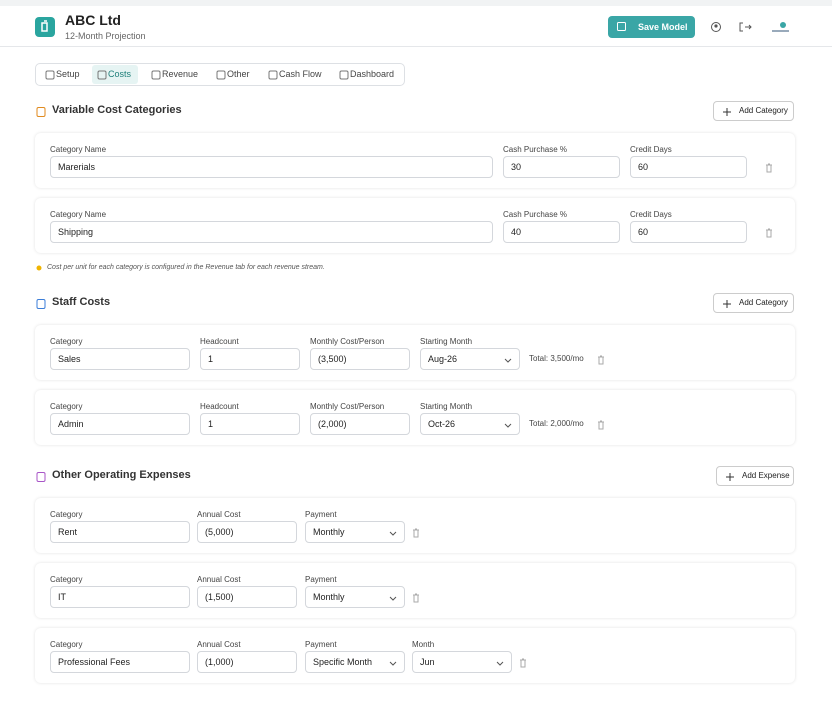  Describe the element at coordinates (271, 167) in the screenshot. I see `text-input: Marerials` at that location.